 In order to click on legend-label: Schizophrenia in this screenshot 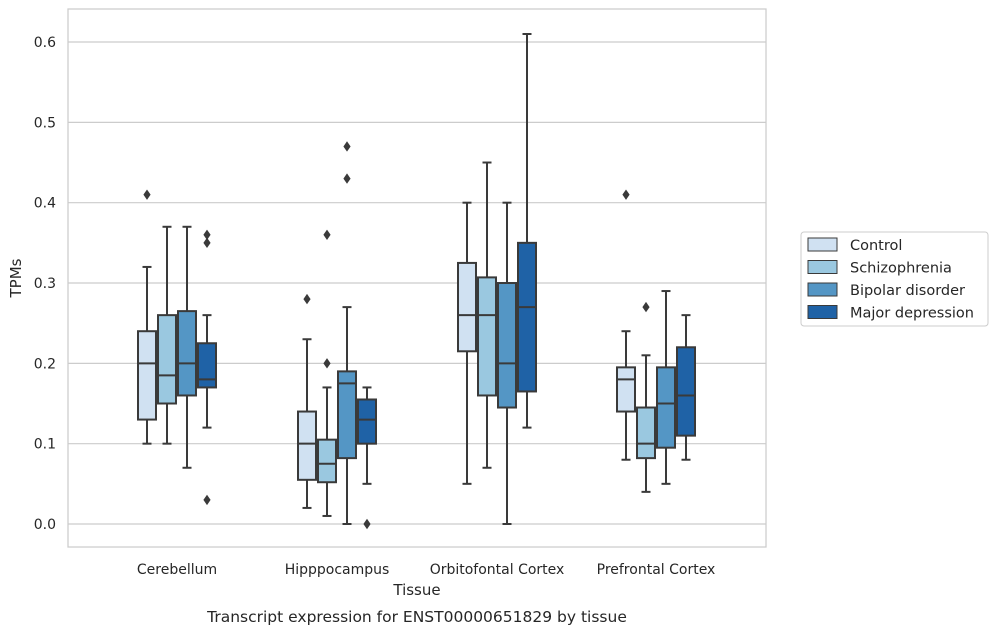, I will do `click(901, 269)`.